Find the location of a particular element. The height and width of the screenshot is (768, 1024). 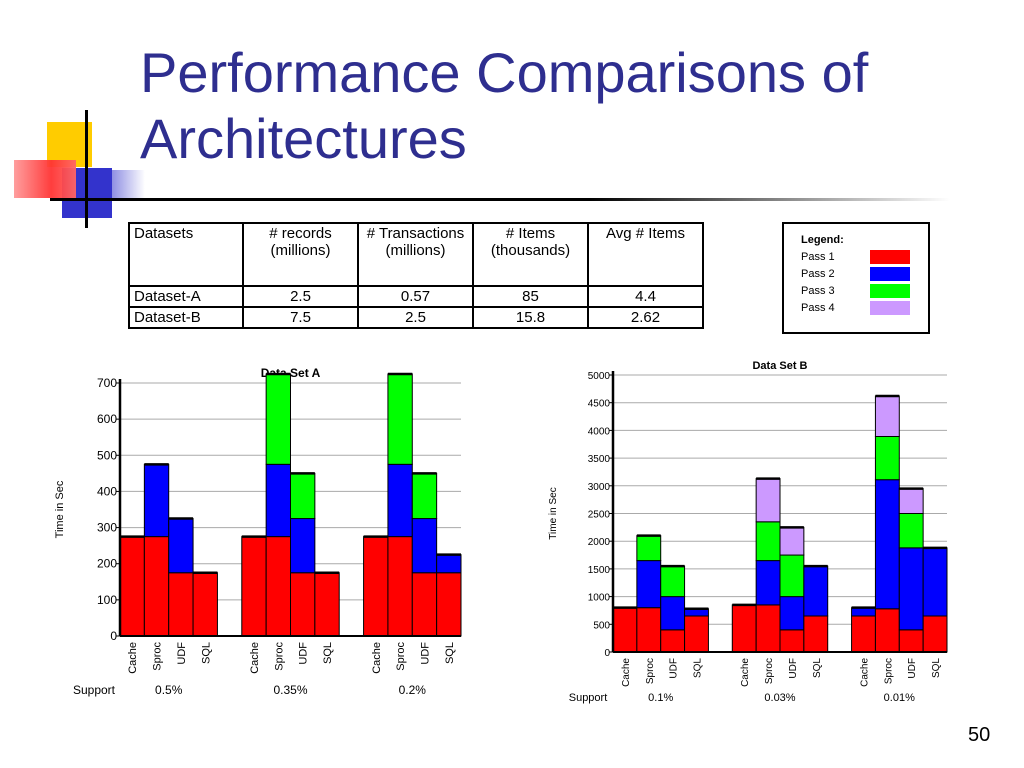

legend-label: Pass 4 is located at coordinates (818, 308).